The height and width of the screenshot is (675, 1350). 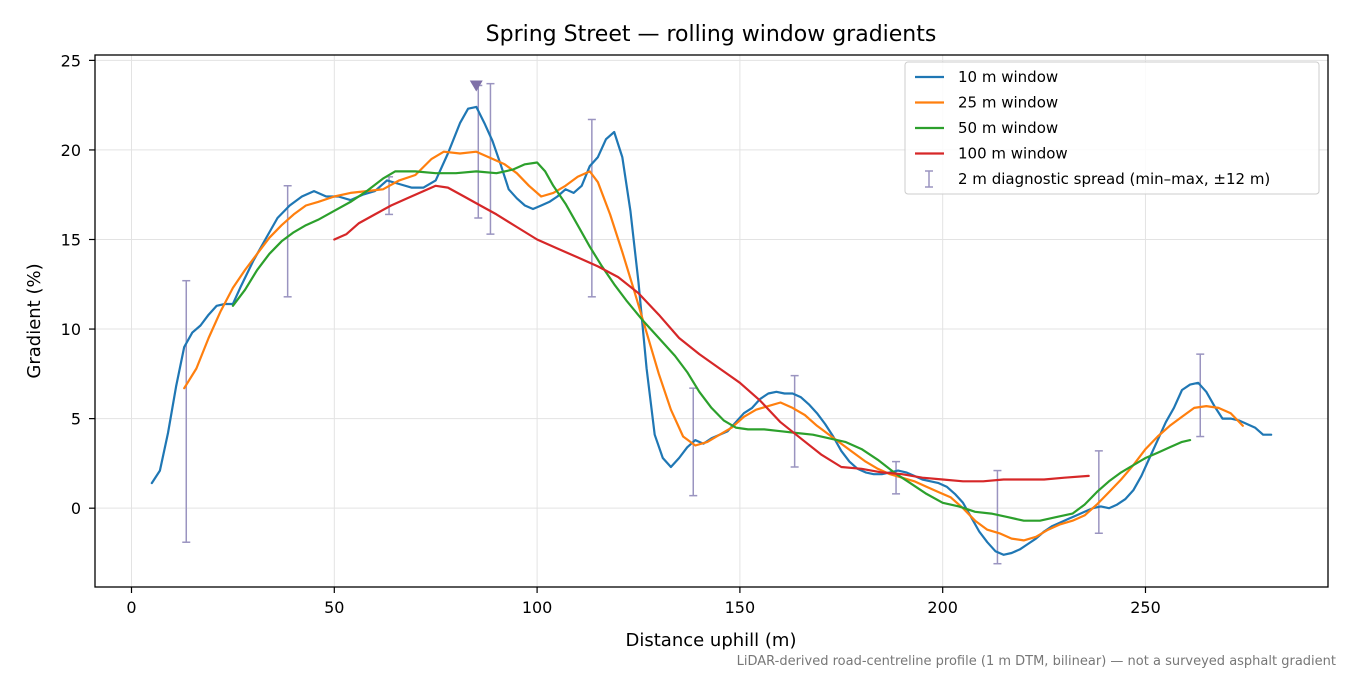 What do you see at coordinates (71, 239) in the screenshot?
I see `y-tick-label: 15` at bounding box center [71, 239].